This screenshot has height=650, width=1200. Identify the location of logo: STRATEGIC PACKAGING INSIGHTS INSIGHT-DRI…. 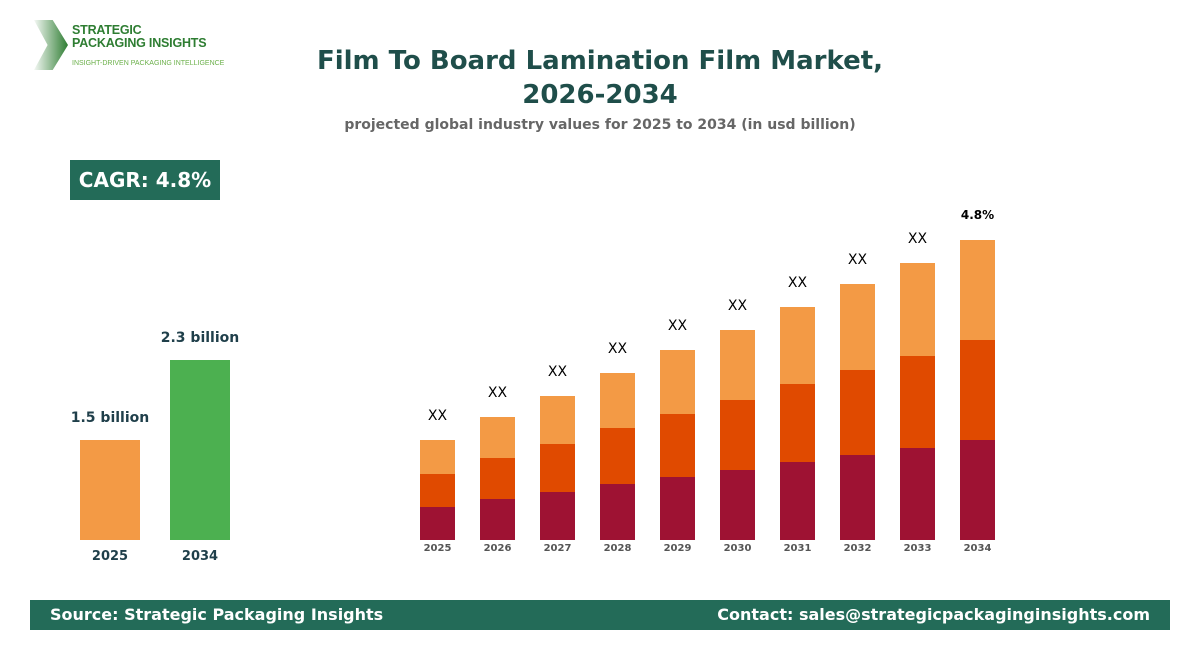
(130, 46).